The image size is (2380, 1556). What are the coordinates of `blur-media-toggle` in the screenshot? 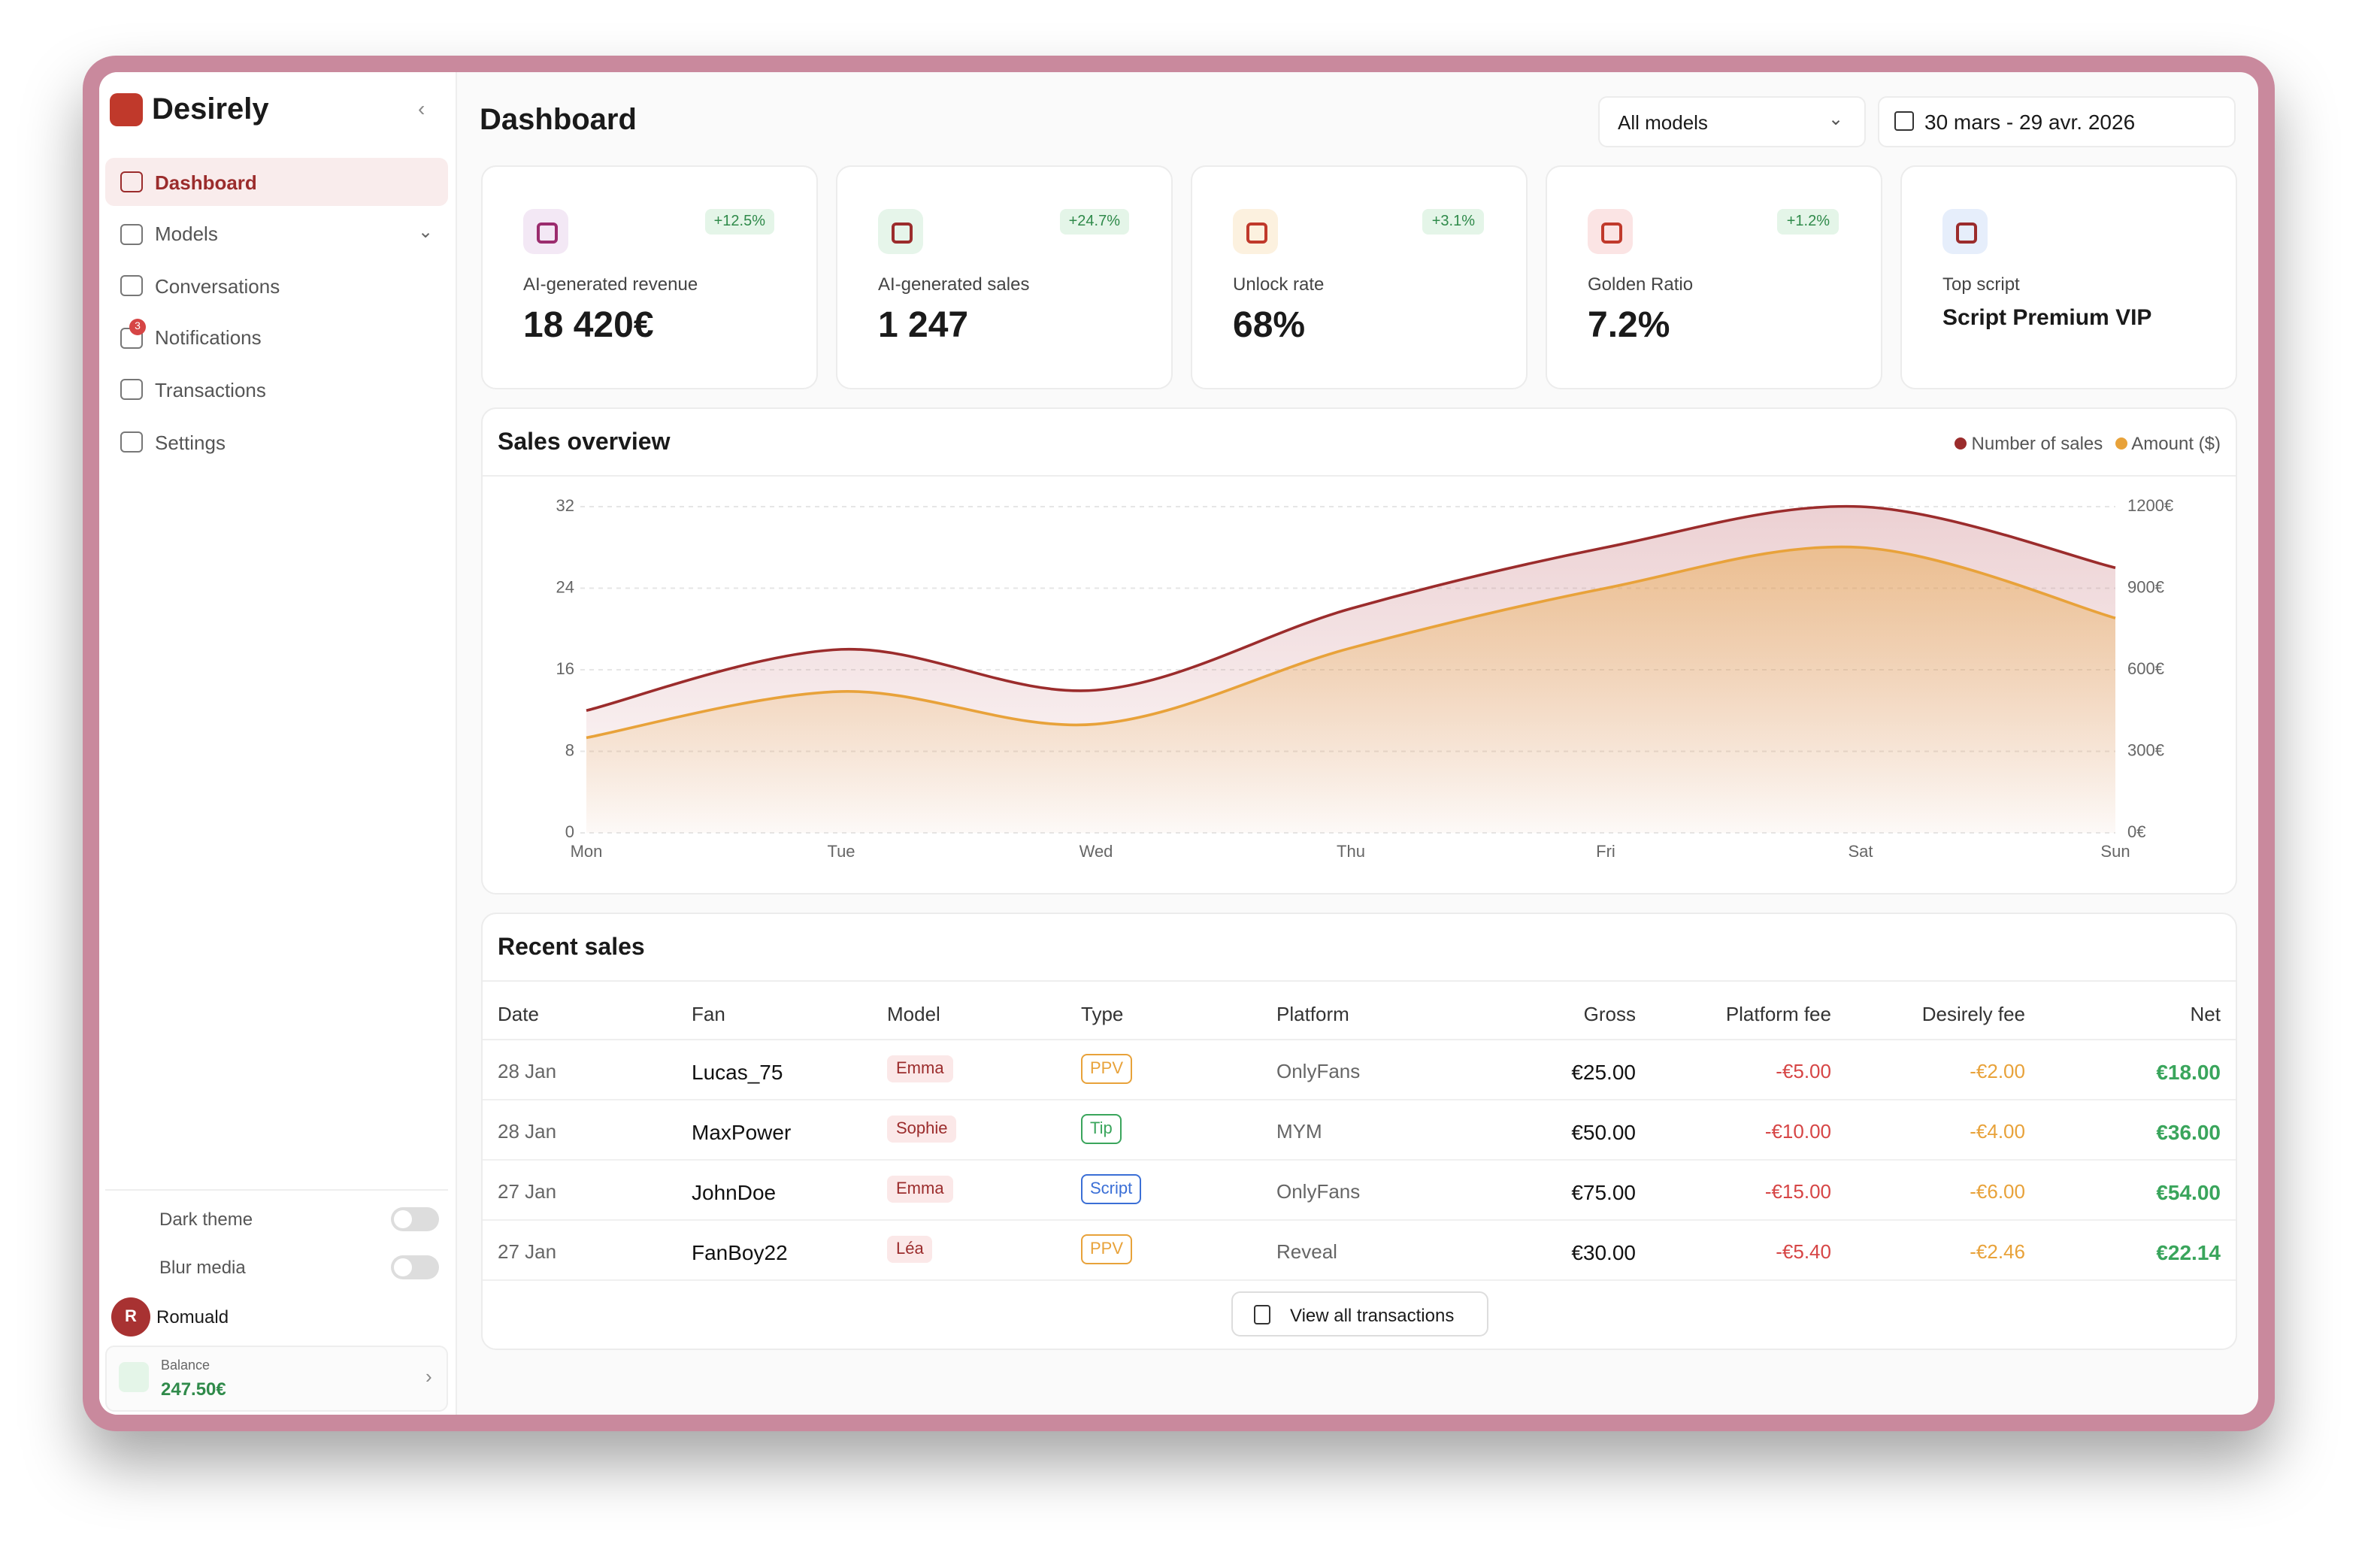 It's located at (415, 1267).